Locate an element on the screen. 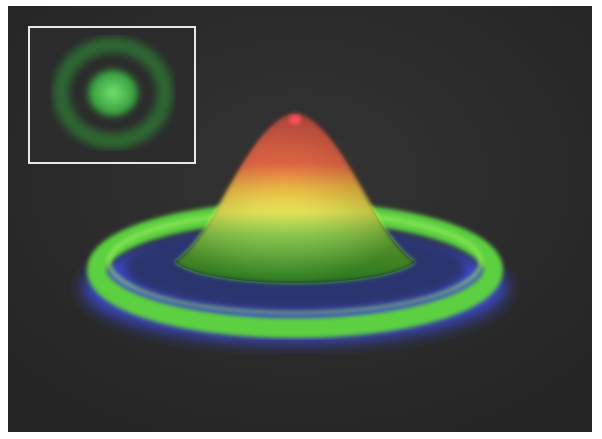 Image resolution: width=602 pixels, height=439 pixels. inset is located at coordinates (112, 95).